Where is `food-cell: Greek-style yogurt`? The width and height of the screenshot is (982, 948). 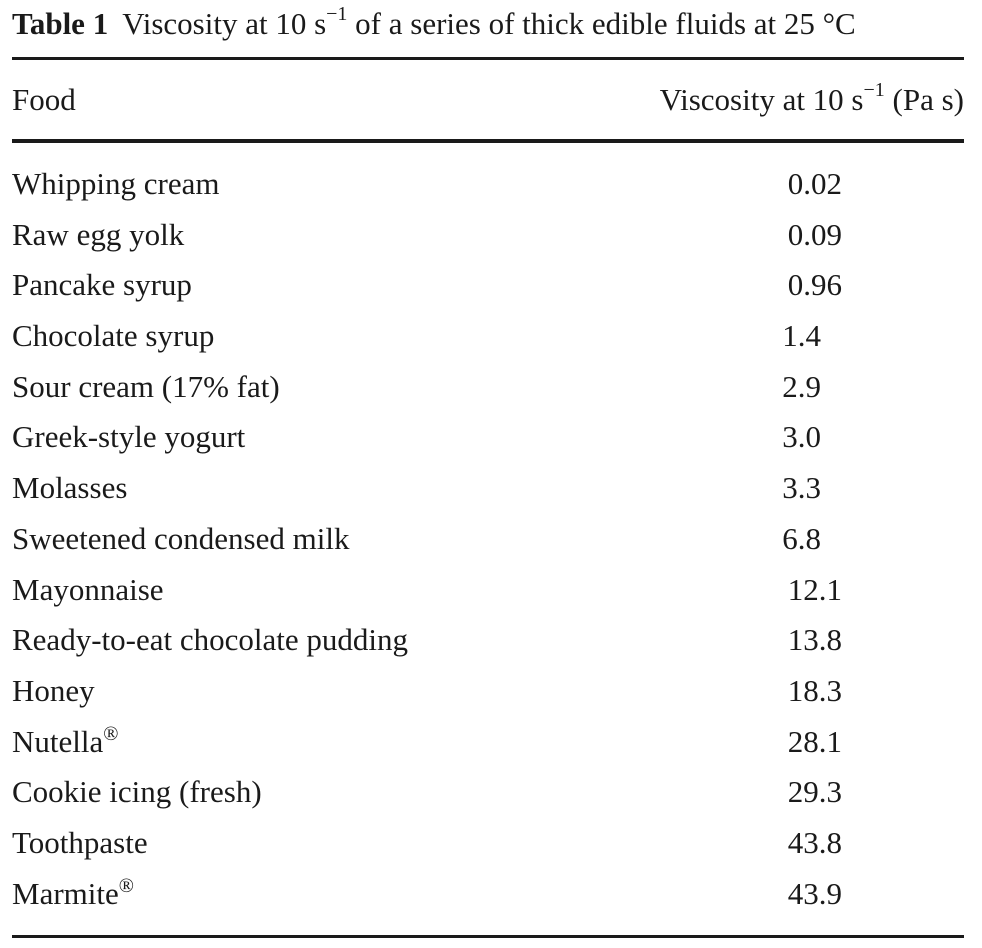
food-cell: Greek-style yogurt is located at coordinates (128, 437).